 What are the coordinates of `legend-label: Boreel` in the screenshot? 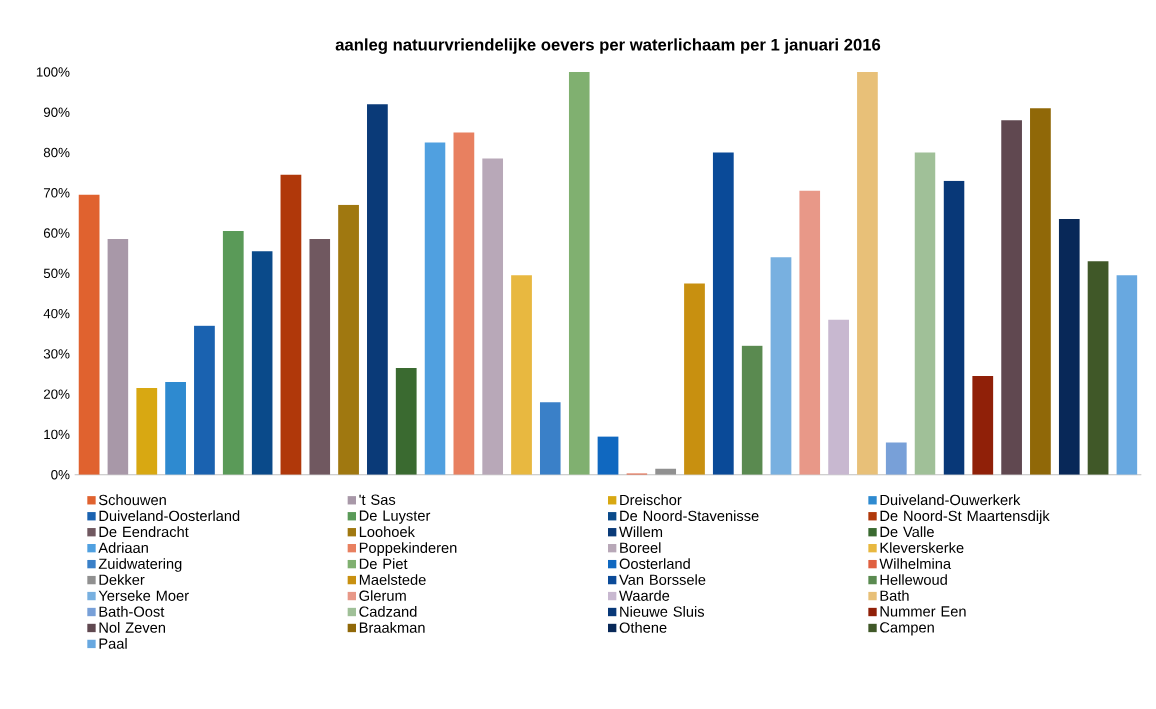 It's located at (640, 547).